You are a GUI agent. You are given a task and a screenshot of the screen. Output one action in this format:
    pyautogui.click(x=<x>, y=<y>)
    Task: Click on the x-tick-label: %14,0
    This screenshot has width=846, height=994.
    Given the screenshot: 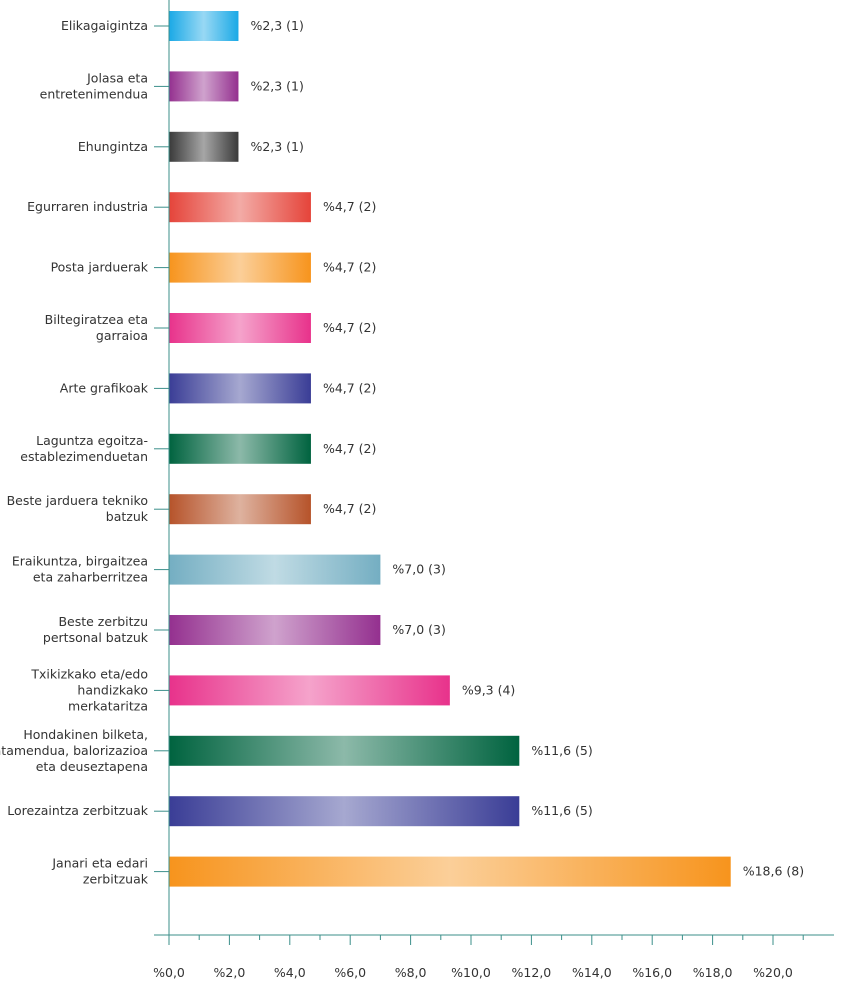 What is the action you would take?
    pyautogui.click(x=592, y=972)
    